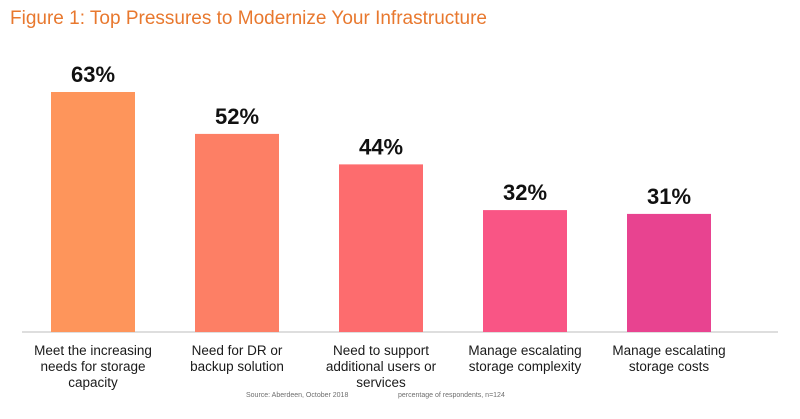 This screenshot has width=800, height=419. Describe the element at coordinates (525, 192) in the screenshot. I see `value-label-4: 32%` at that location.